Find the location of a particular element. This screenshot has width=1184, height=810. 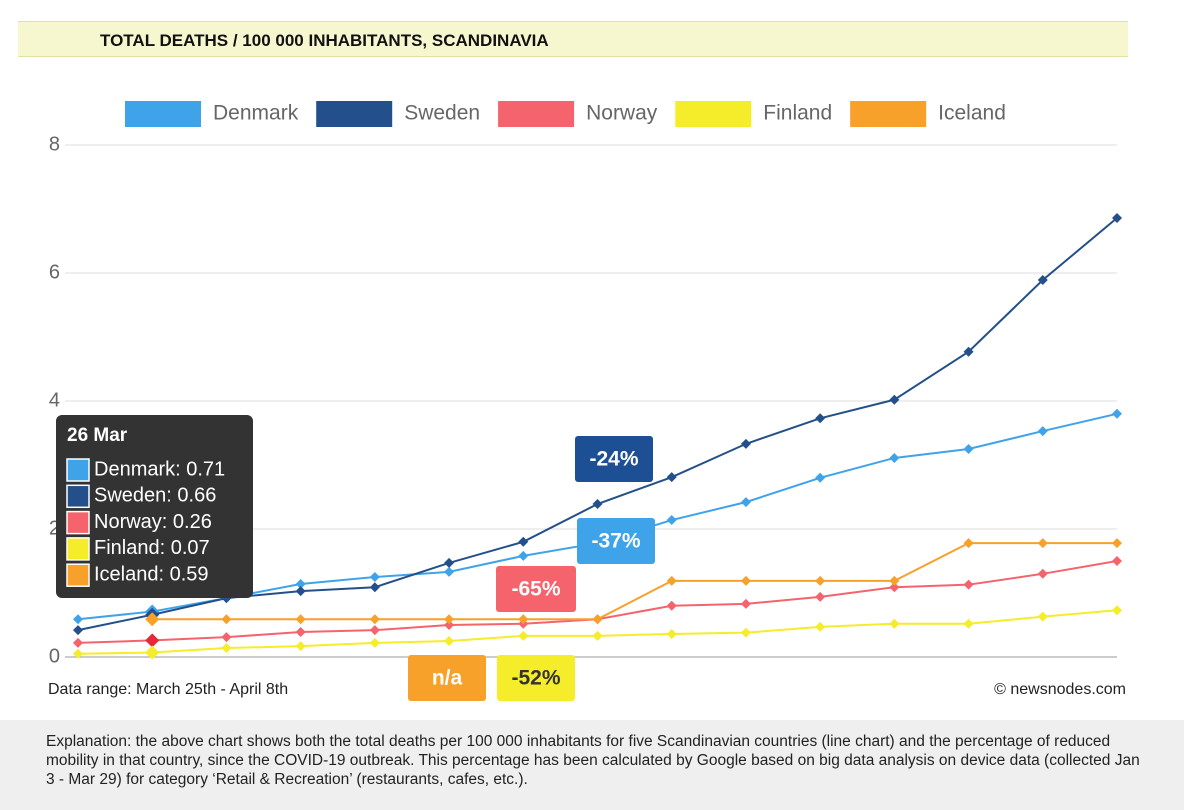

mobility-label: -24% is located at coordinates (613, 459).